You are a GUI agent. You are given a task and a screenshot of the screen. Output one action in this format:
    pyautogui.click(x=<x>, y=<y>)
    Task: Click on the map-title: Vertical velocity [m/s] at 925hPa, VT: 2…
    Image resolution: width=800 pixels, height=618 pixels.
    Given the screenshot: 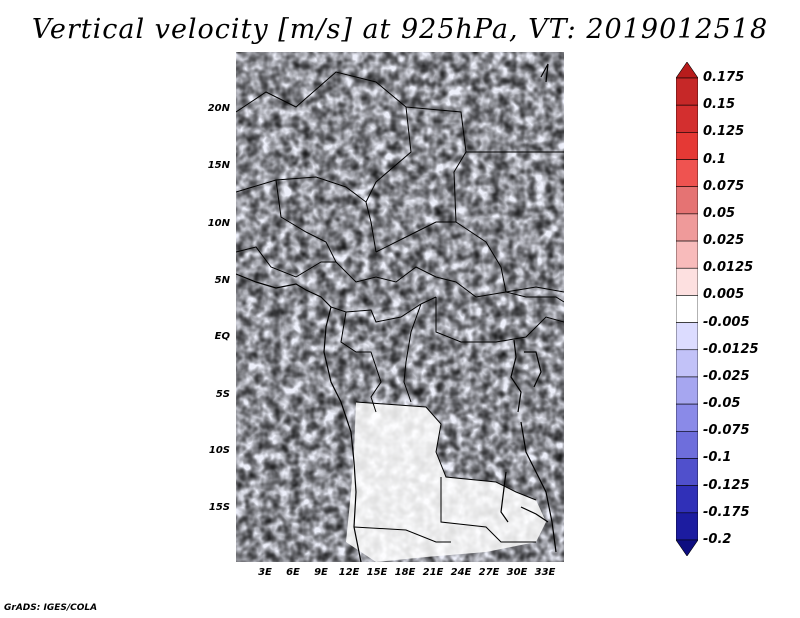 What is the action you would take?
    pyautogui.click(x=400, y=29)
    